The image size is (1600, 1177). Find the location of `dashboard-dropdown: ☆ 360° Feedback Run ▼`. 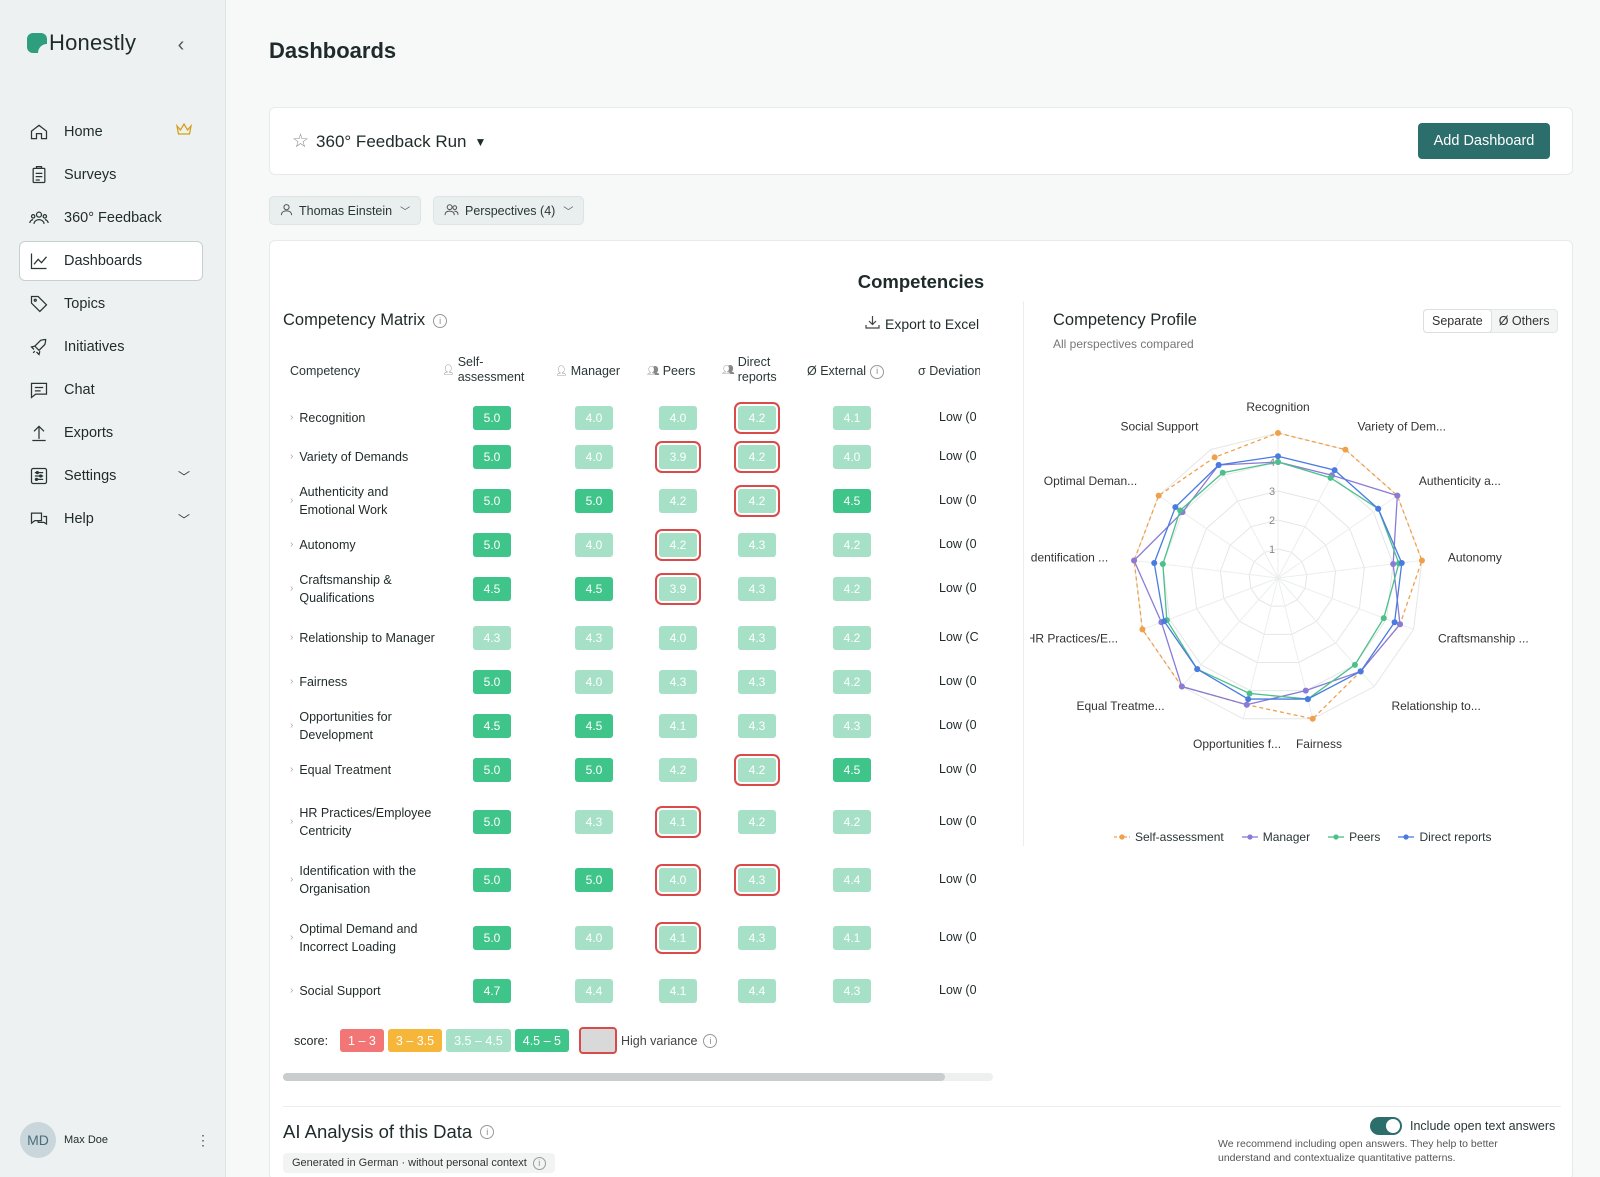

dashboard-dropdown: ☆ 360° Feedback Run ▼ is located at coordinates (389, 141).